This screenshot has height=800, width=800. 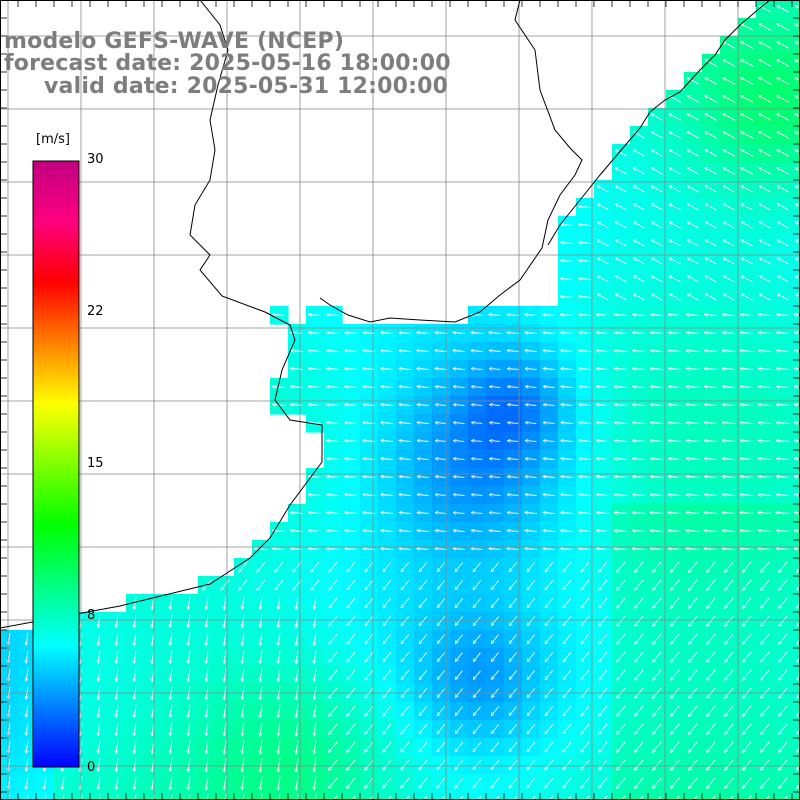 What do you see at coordinates (56, 464) in the screenshot?
I see `colorbar-ramp` at bounding box center [56, 464].